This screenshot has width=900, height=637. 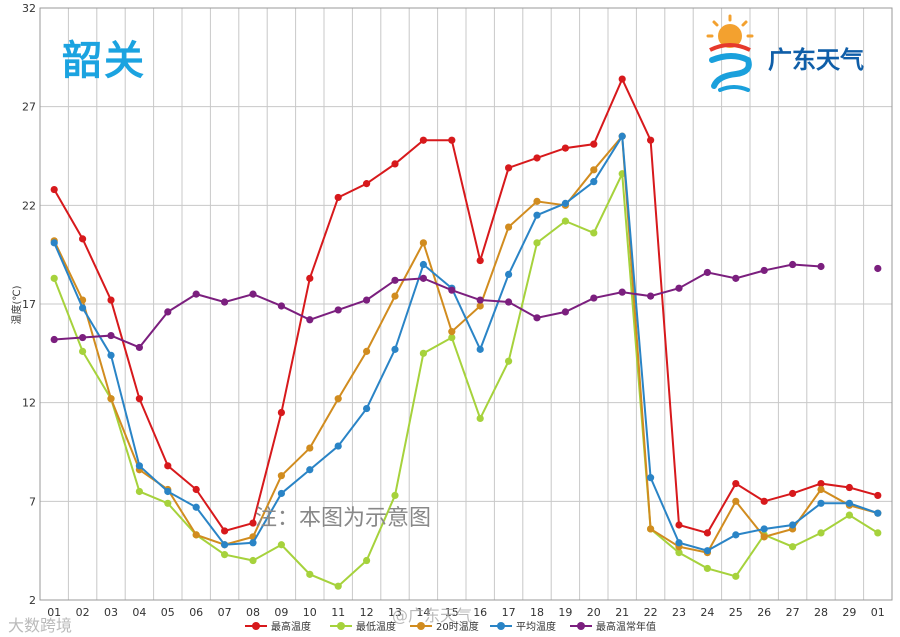 I want to click on x-tick-label: 15, so click(x=452, y=612).